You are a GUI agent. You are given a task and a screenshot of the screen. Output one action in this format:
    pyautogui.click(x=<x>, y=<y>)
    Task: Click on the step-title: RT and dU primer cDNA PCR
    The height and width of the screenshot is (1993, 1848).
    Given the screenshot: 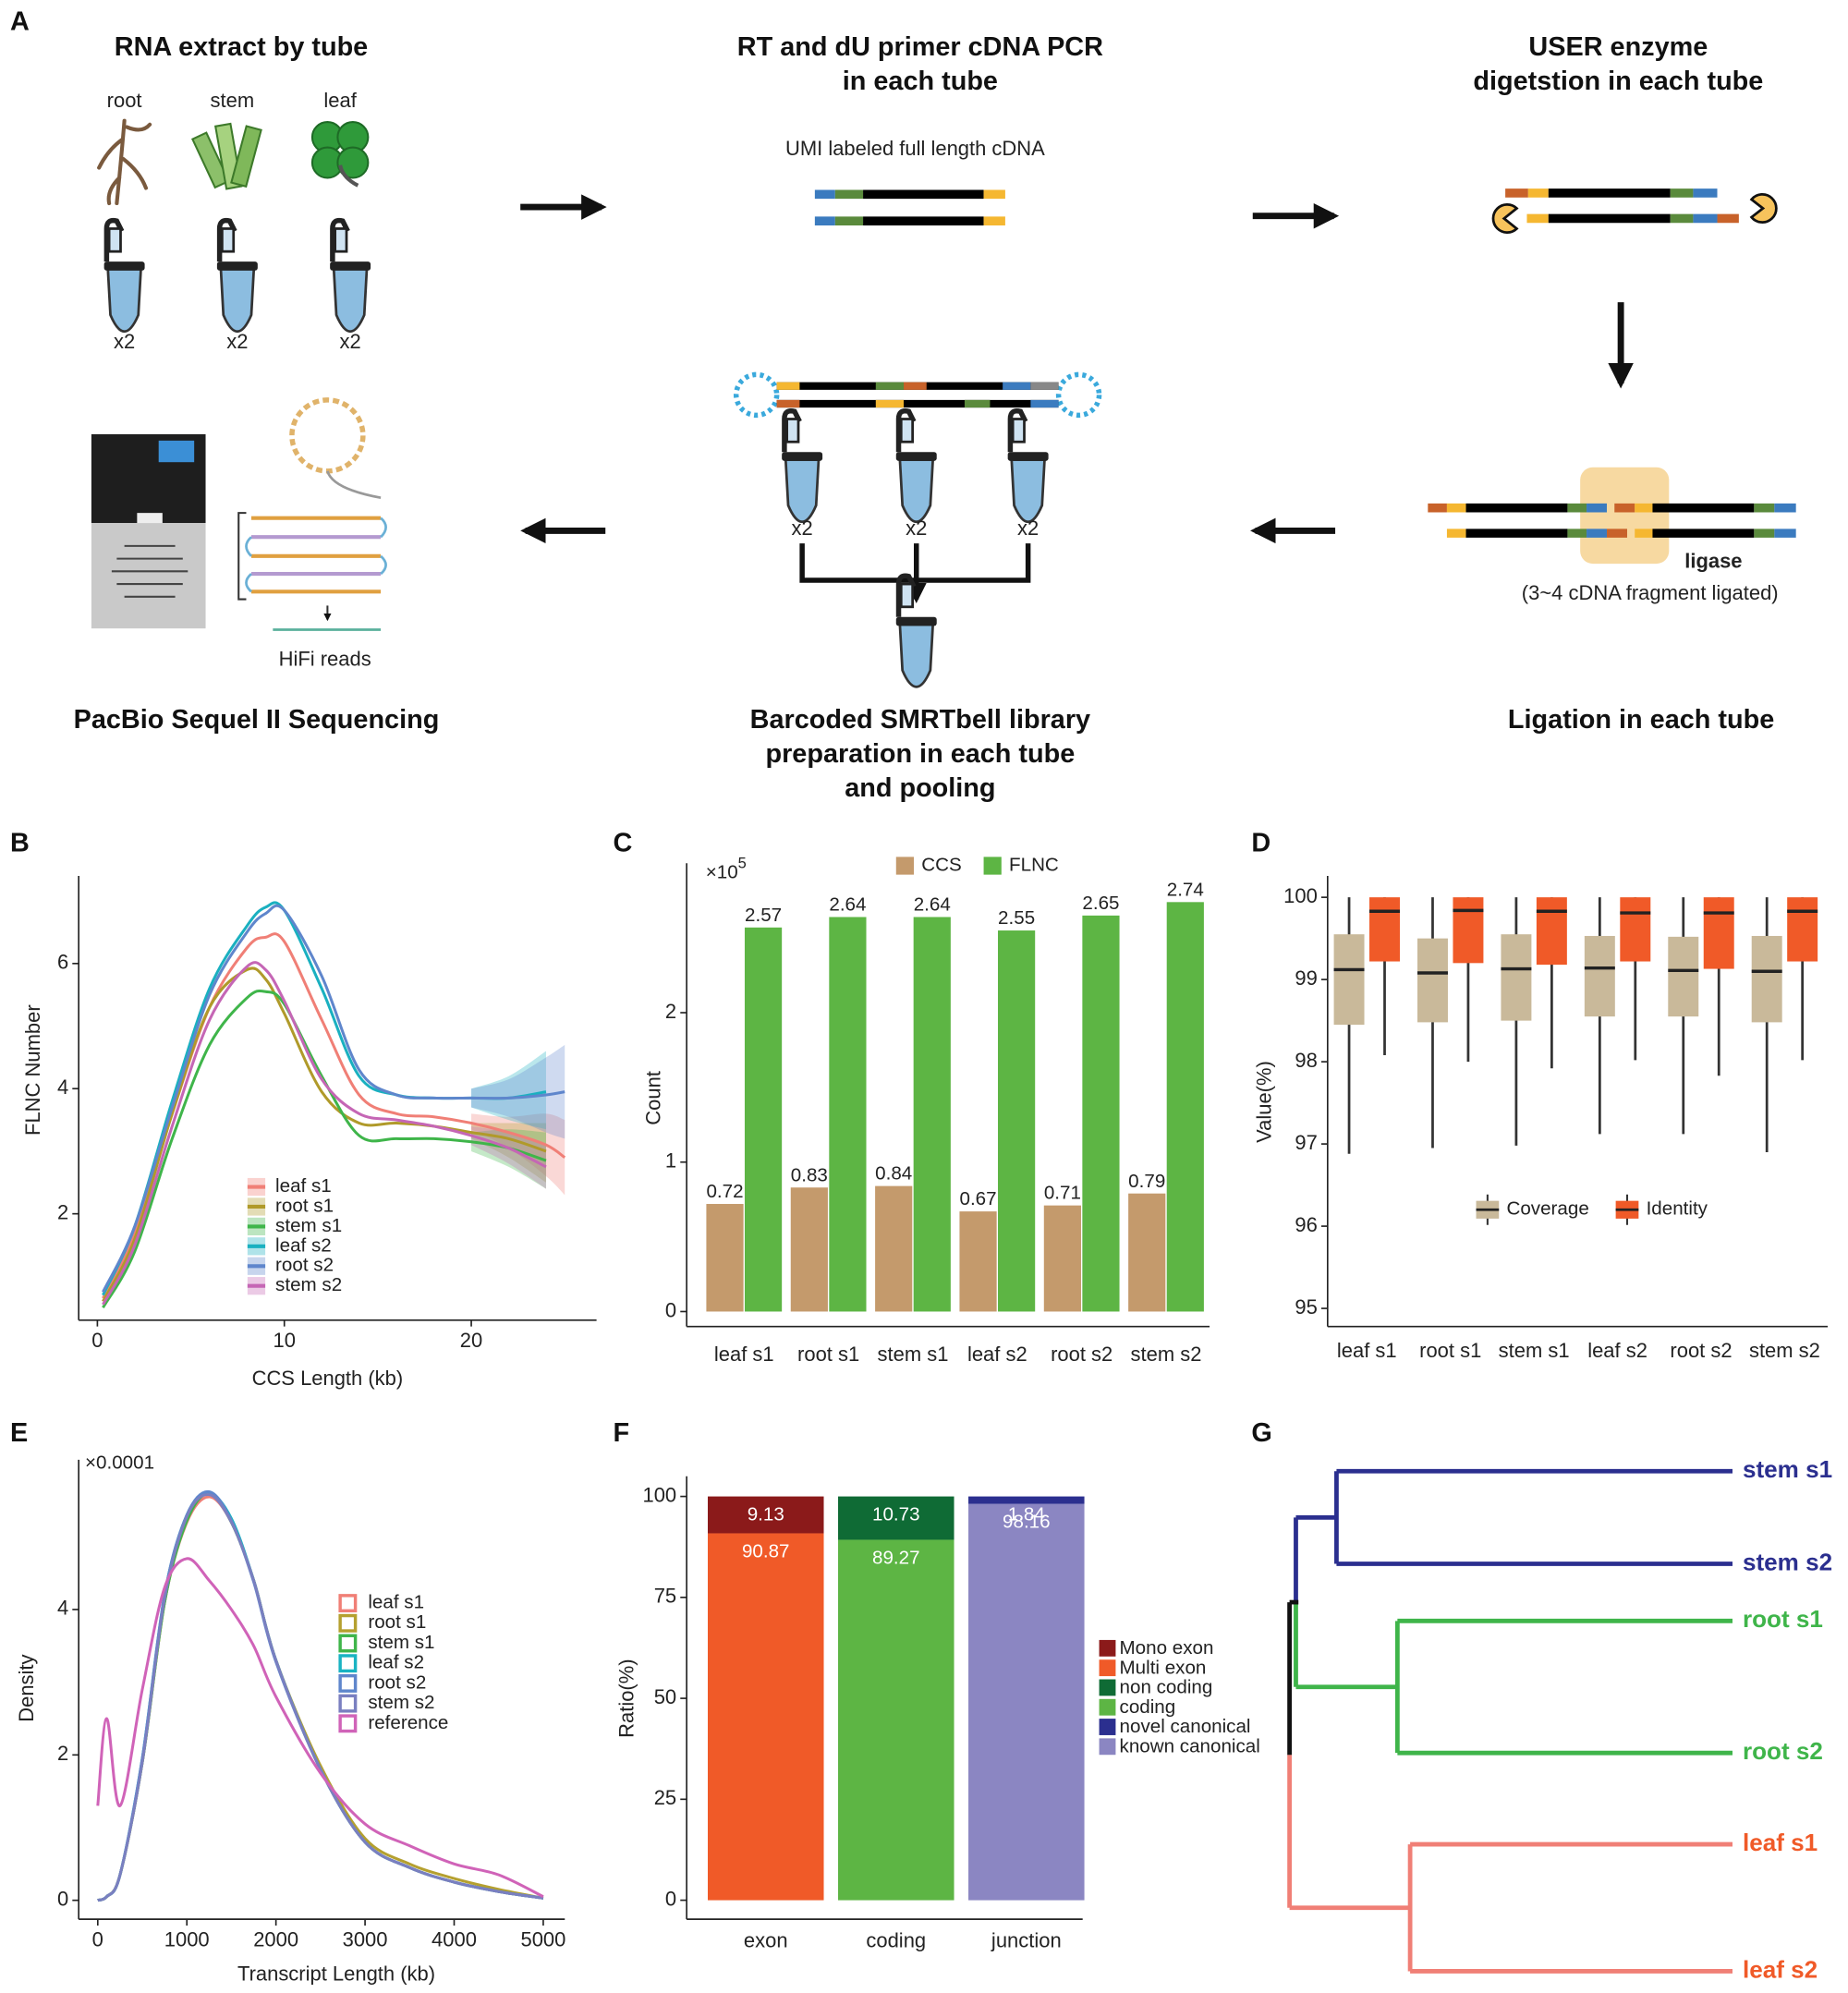 What is the action you would take?
    pyautogui.click(x=920, y=47)
    